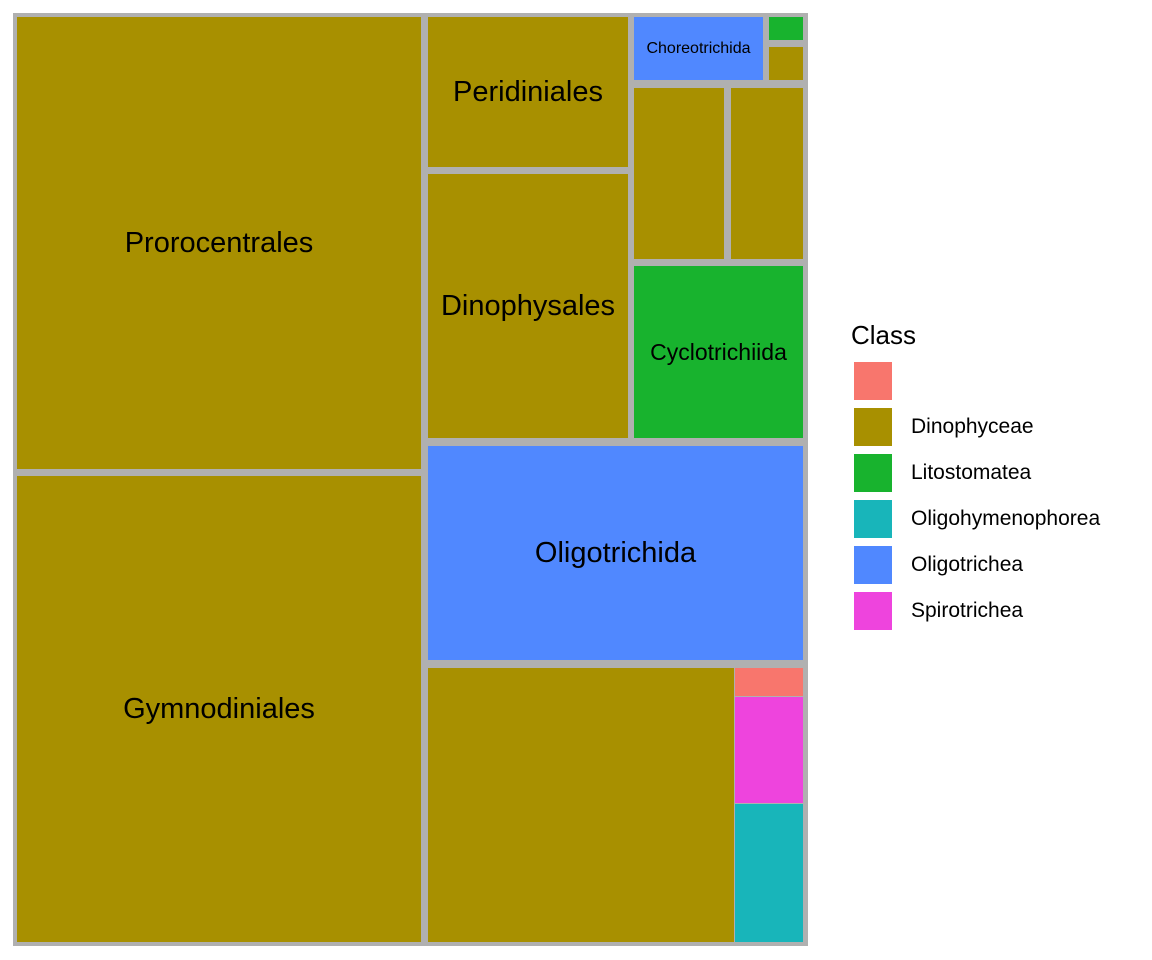 The image size is (1152, 960). Describe the element at coordinates (1006, 518) in the screenshot. I see `legend-label: Oligohymenophorea` at that location.